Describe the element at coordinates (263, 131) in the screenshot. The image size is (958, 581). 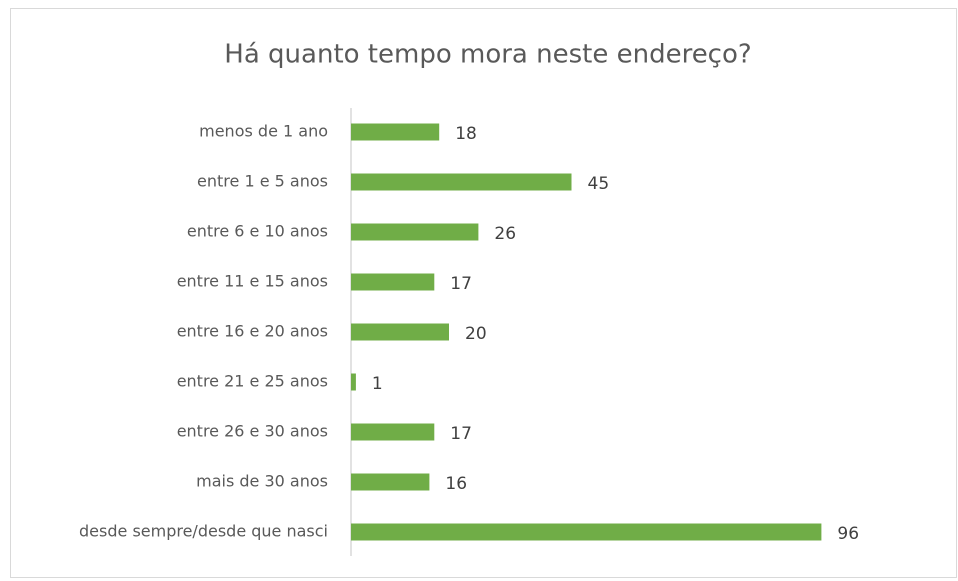
I see `y-tick-label: menos de 1 ano` at that location.